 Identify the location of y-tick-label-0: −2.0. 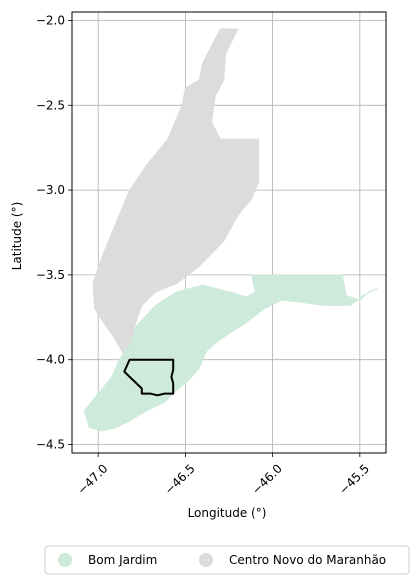
(50, 20).